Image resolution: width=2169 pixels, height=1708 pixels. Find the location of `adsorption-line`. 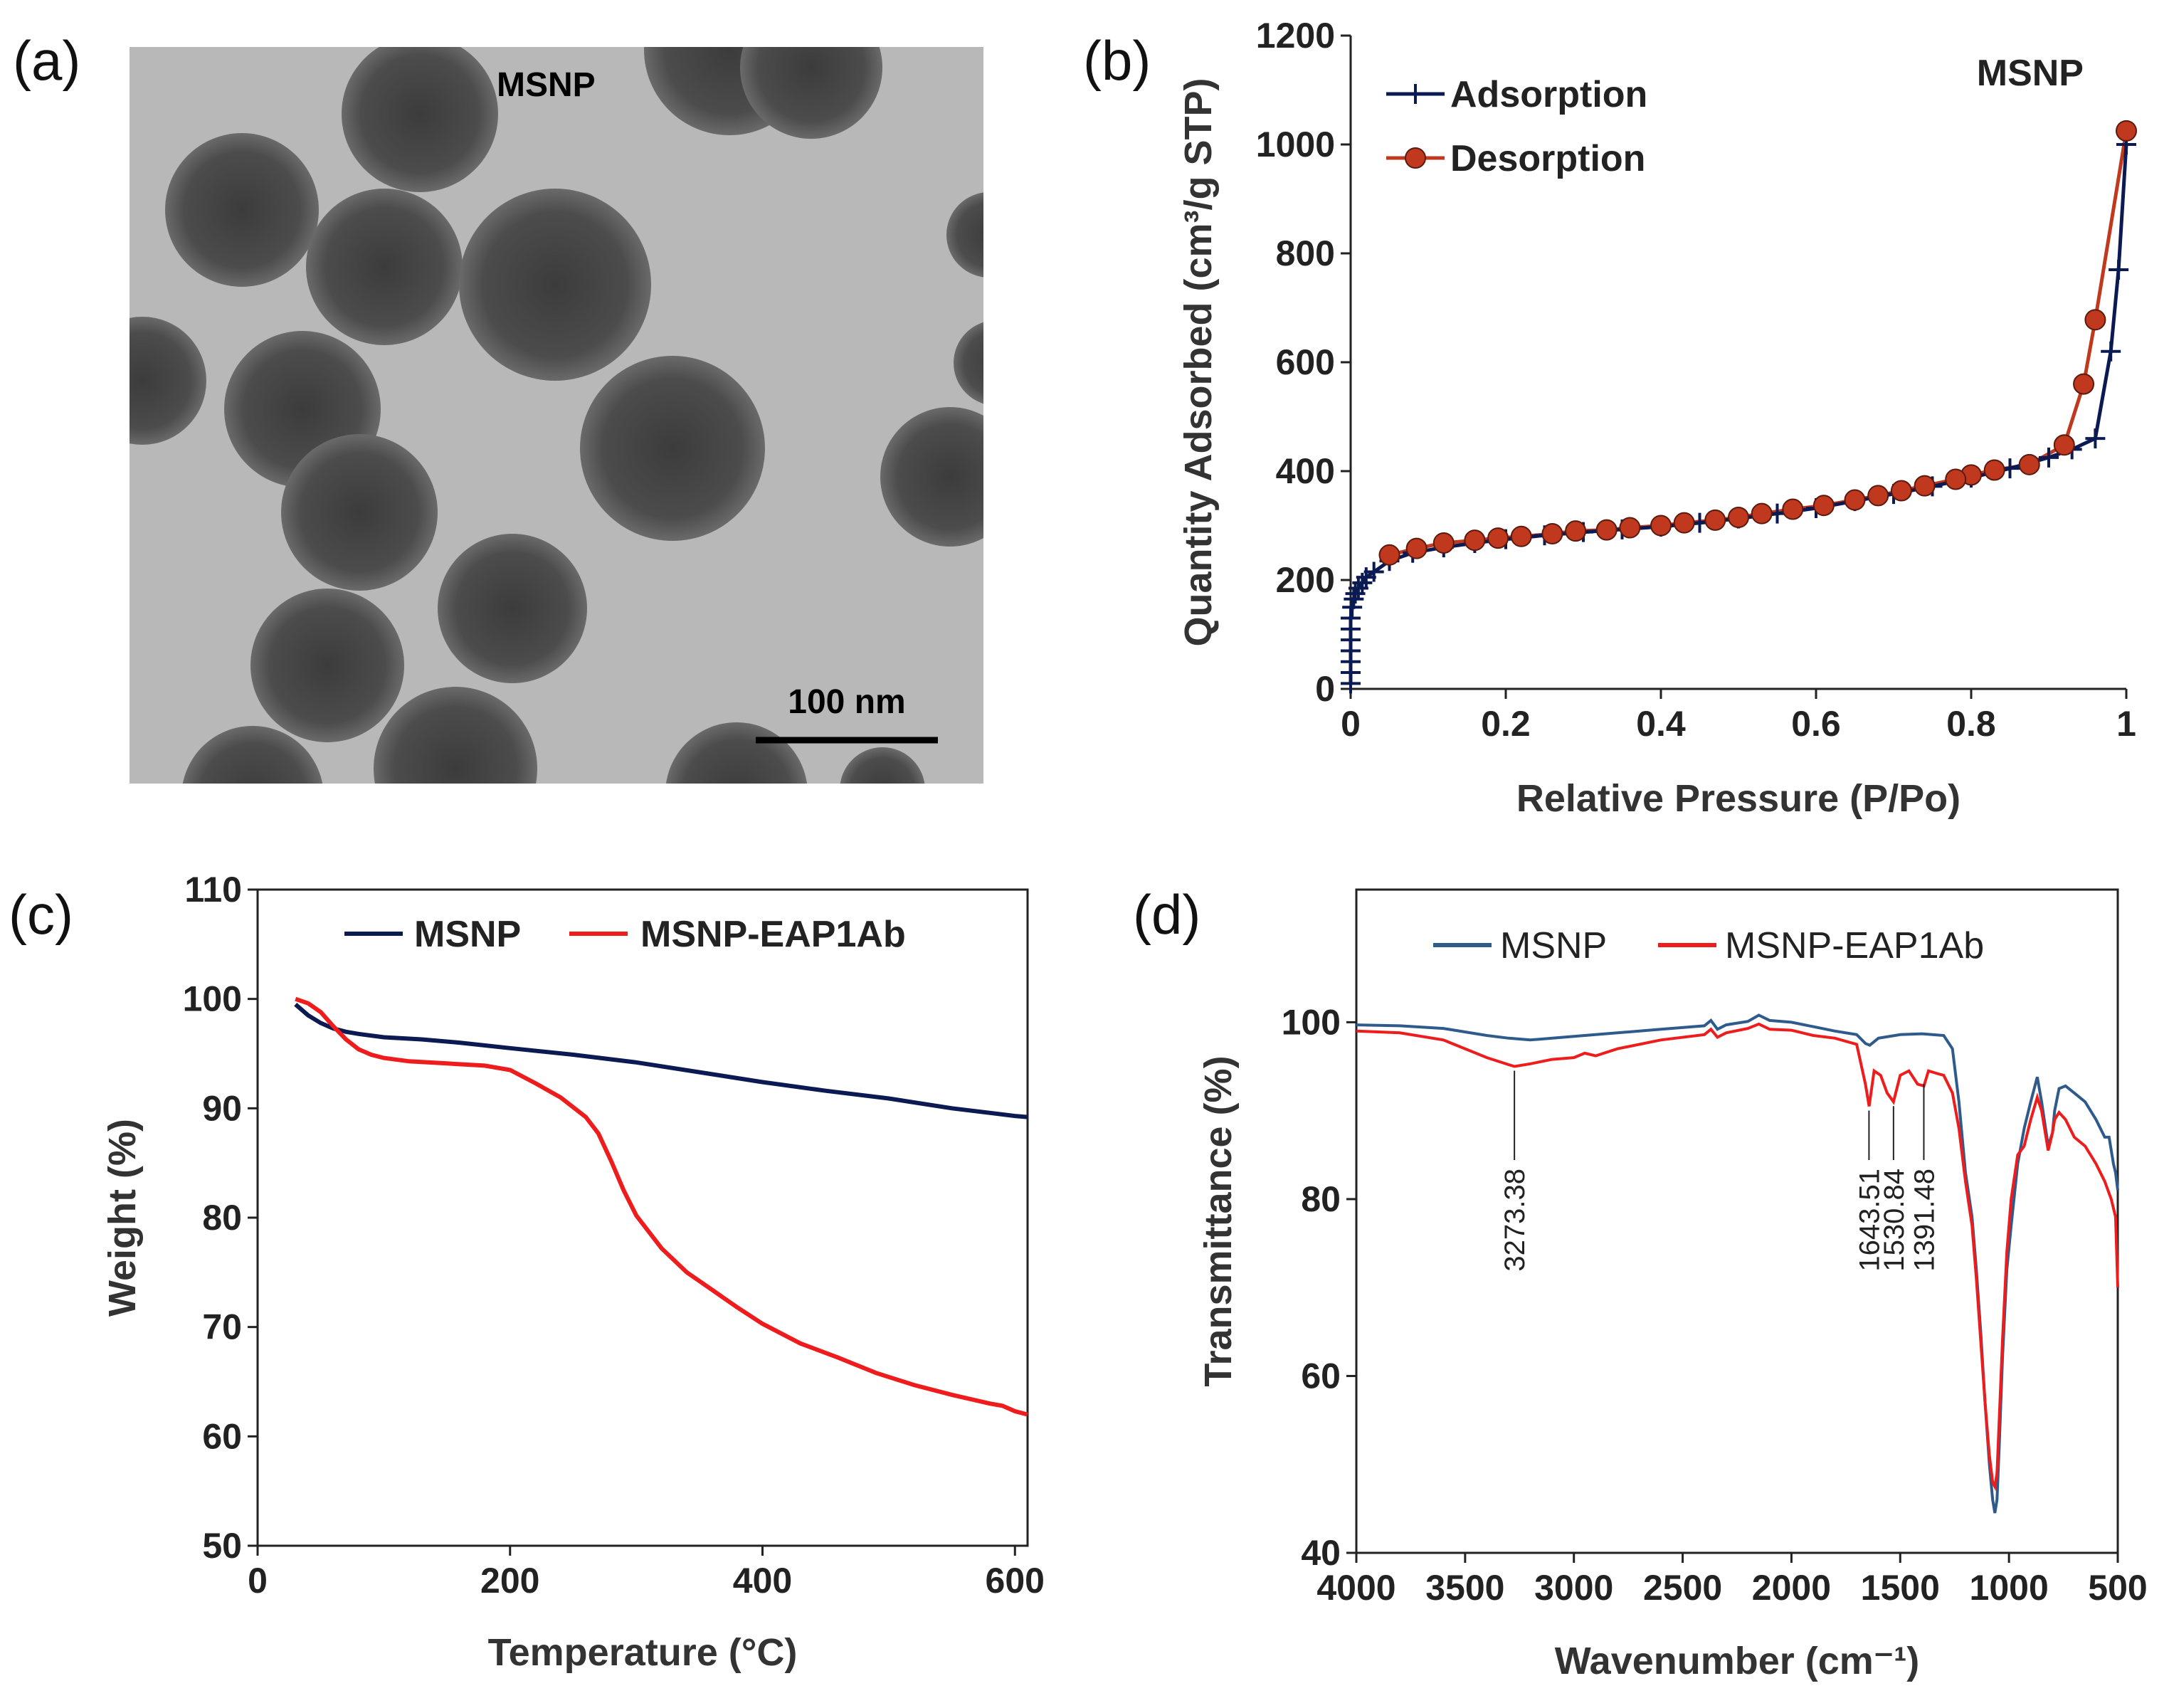

adsorption-line is located at coordinates (1738, 414).